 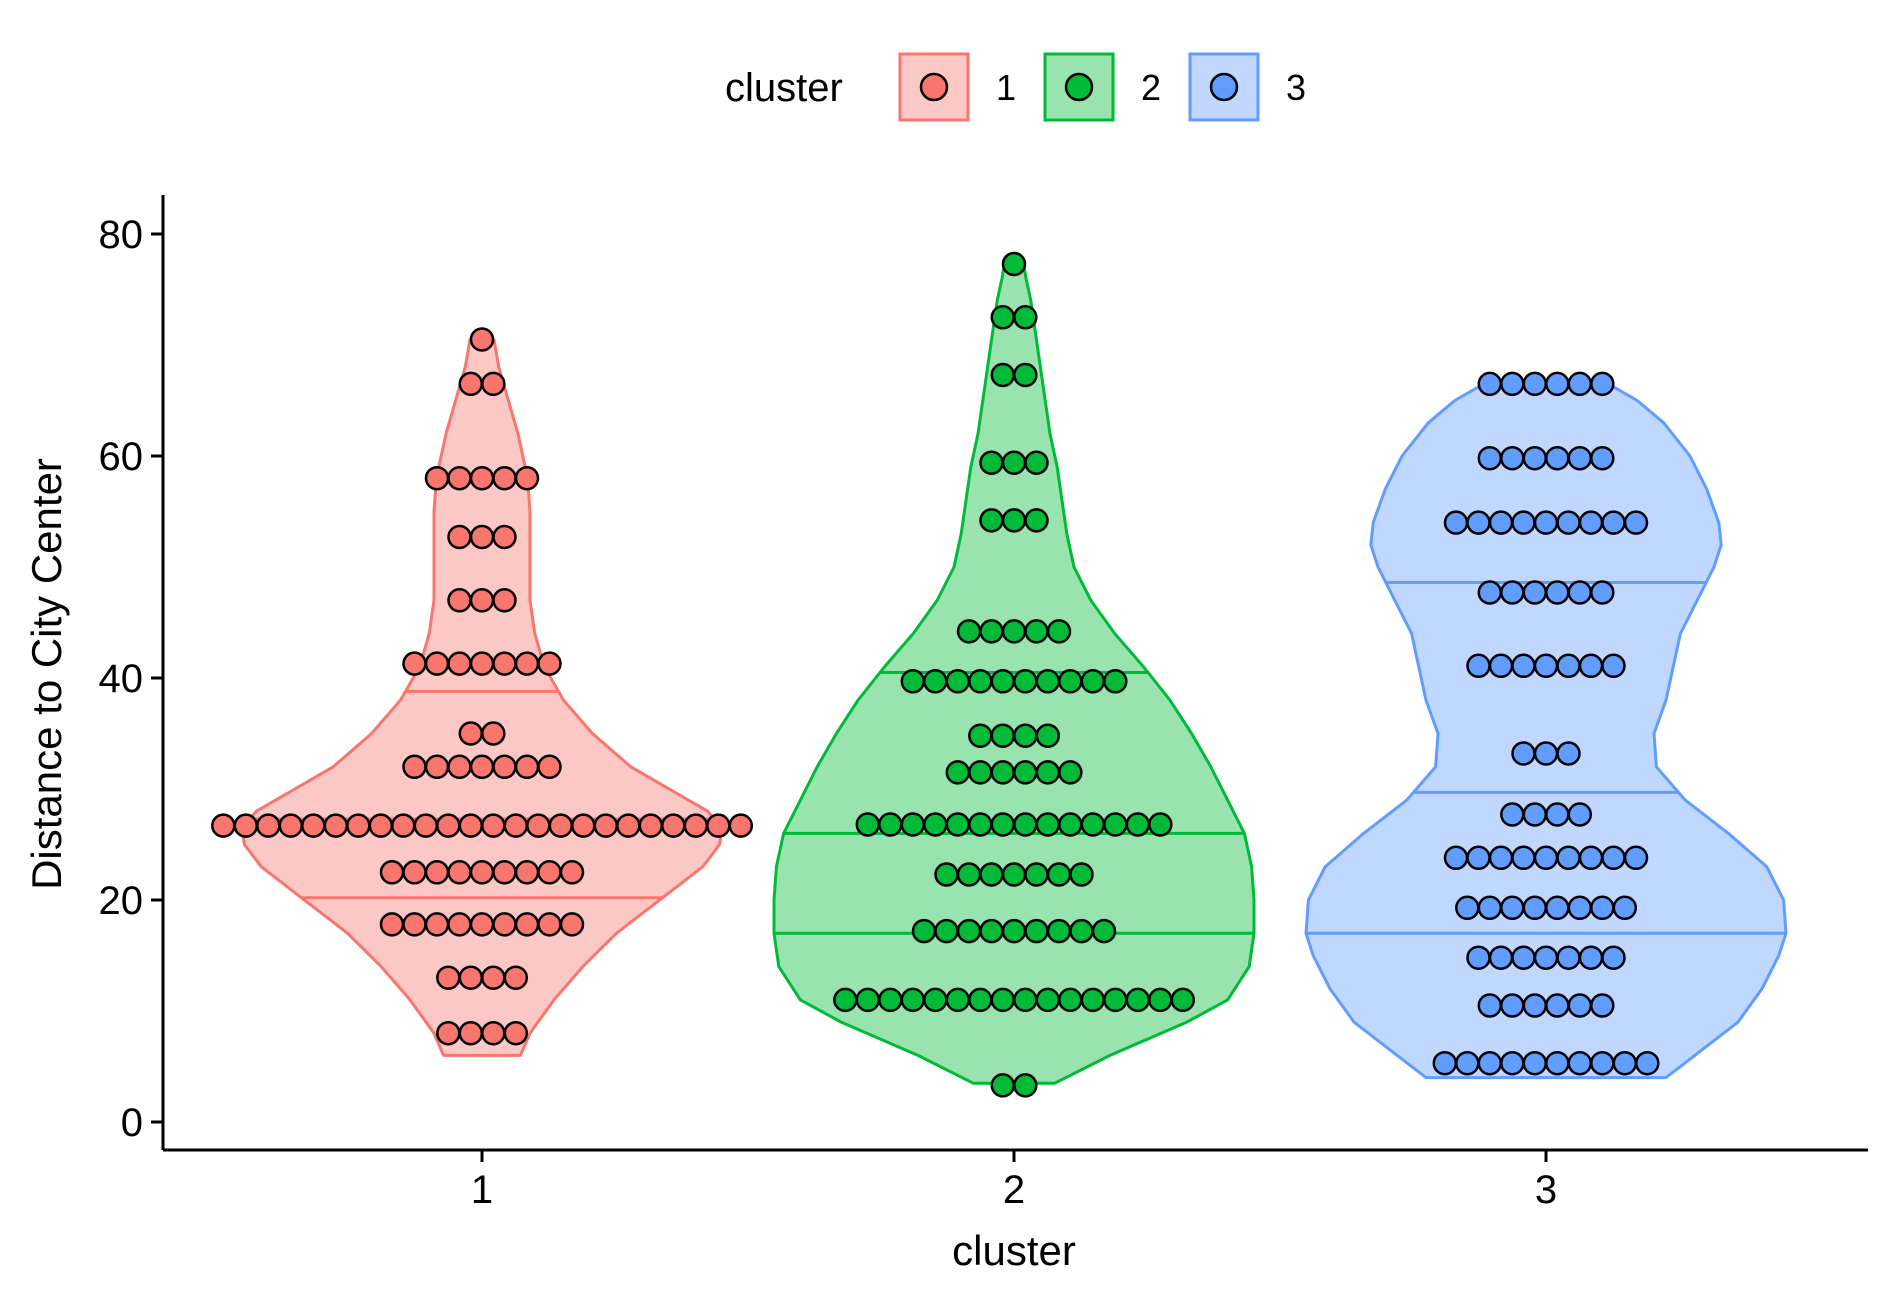 What do you see at coordinates (1006, 87) in the screenshot?
I see `legend-label: 1` at bounding box center [1006, 87].